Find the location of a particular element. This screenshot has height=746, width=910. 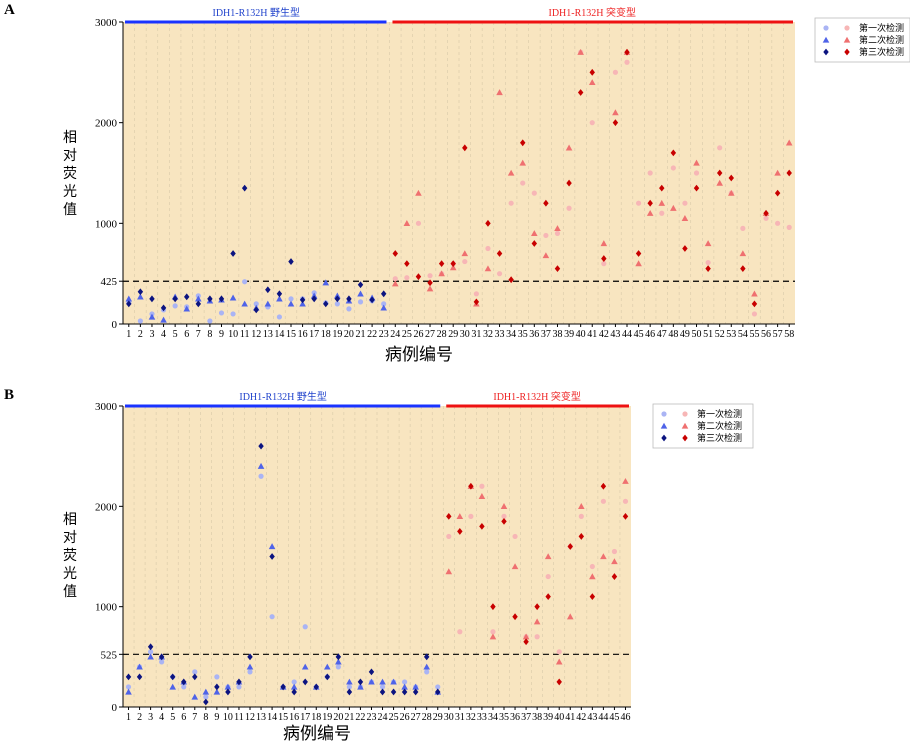

x-tick-label: 10 is located at coordinates (233, 334).